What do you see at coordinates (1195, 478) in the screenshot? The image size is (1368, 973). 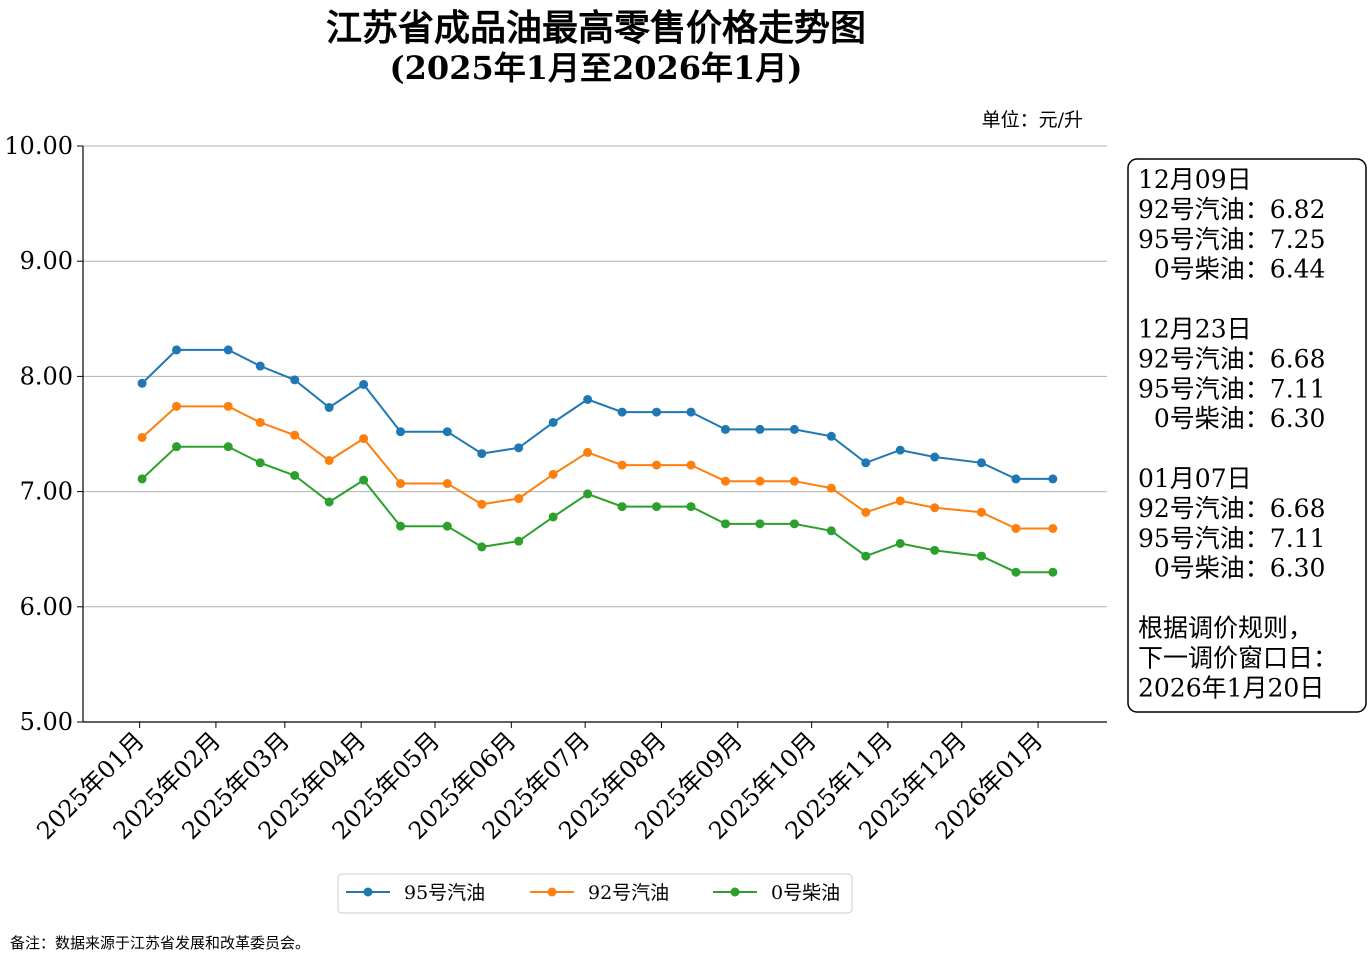 I see `info-line: 01月07日` at bounding box center [1195, 478].